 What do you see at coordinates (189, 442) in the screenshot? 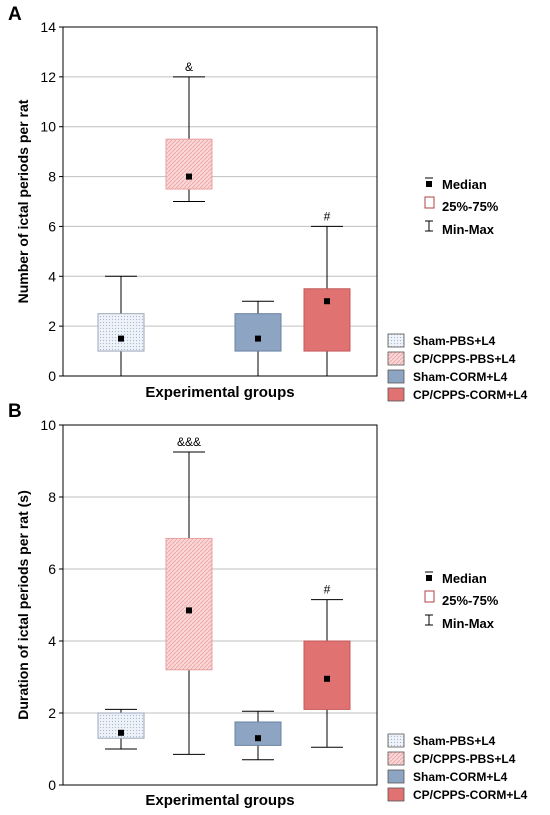
I see `significance-mark: &&&` at bounding box center [189, 442].